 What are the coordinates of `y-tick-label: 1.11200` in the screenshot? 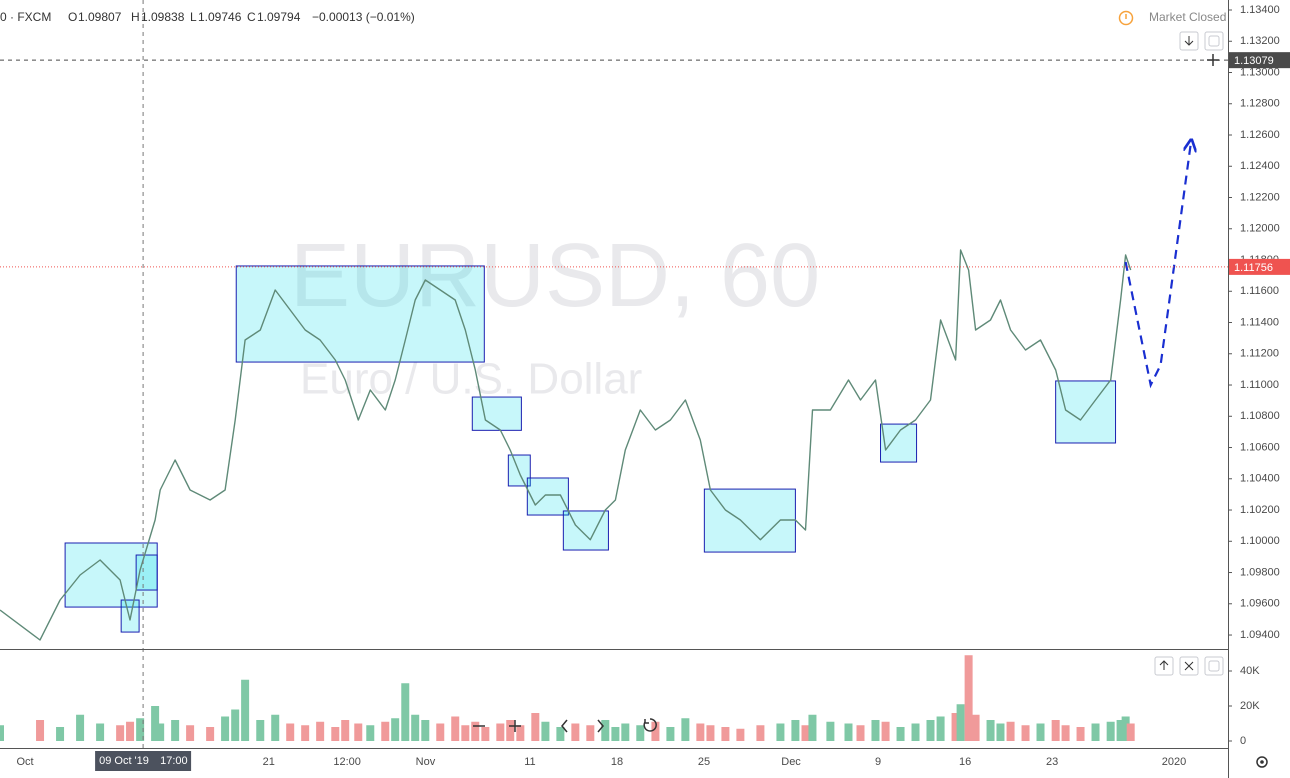 It's located at (1259, 354).